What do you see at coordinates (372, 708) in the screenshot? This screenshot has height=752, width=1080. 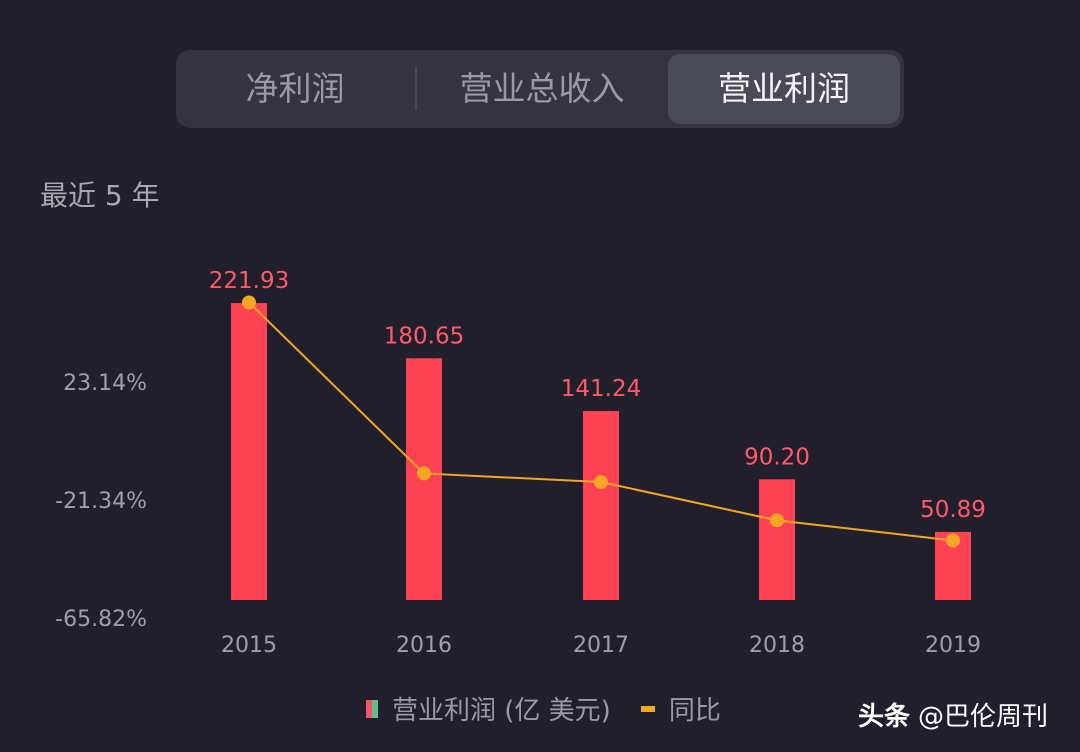 I see `legend-bar-swatch` at bounding box center [372, 708].